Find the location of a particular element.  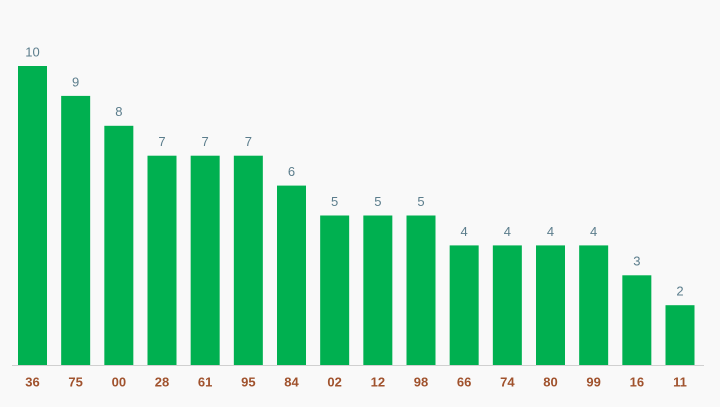

value-label: 6 is located at coordinates (291, 171).